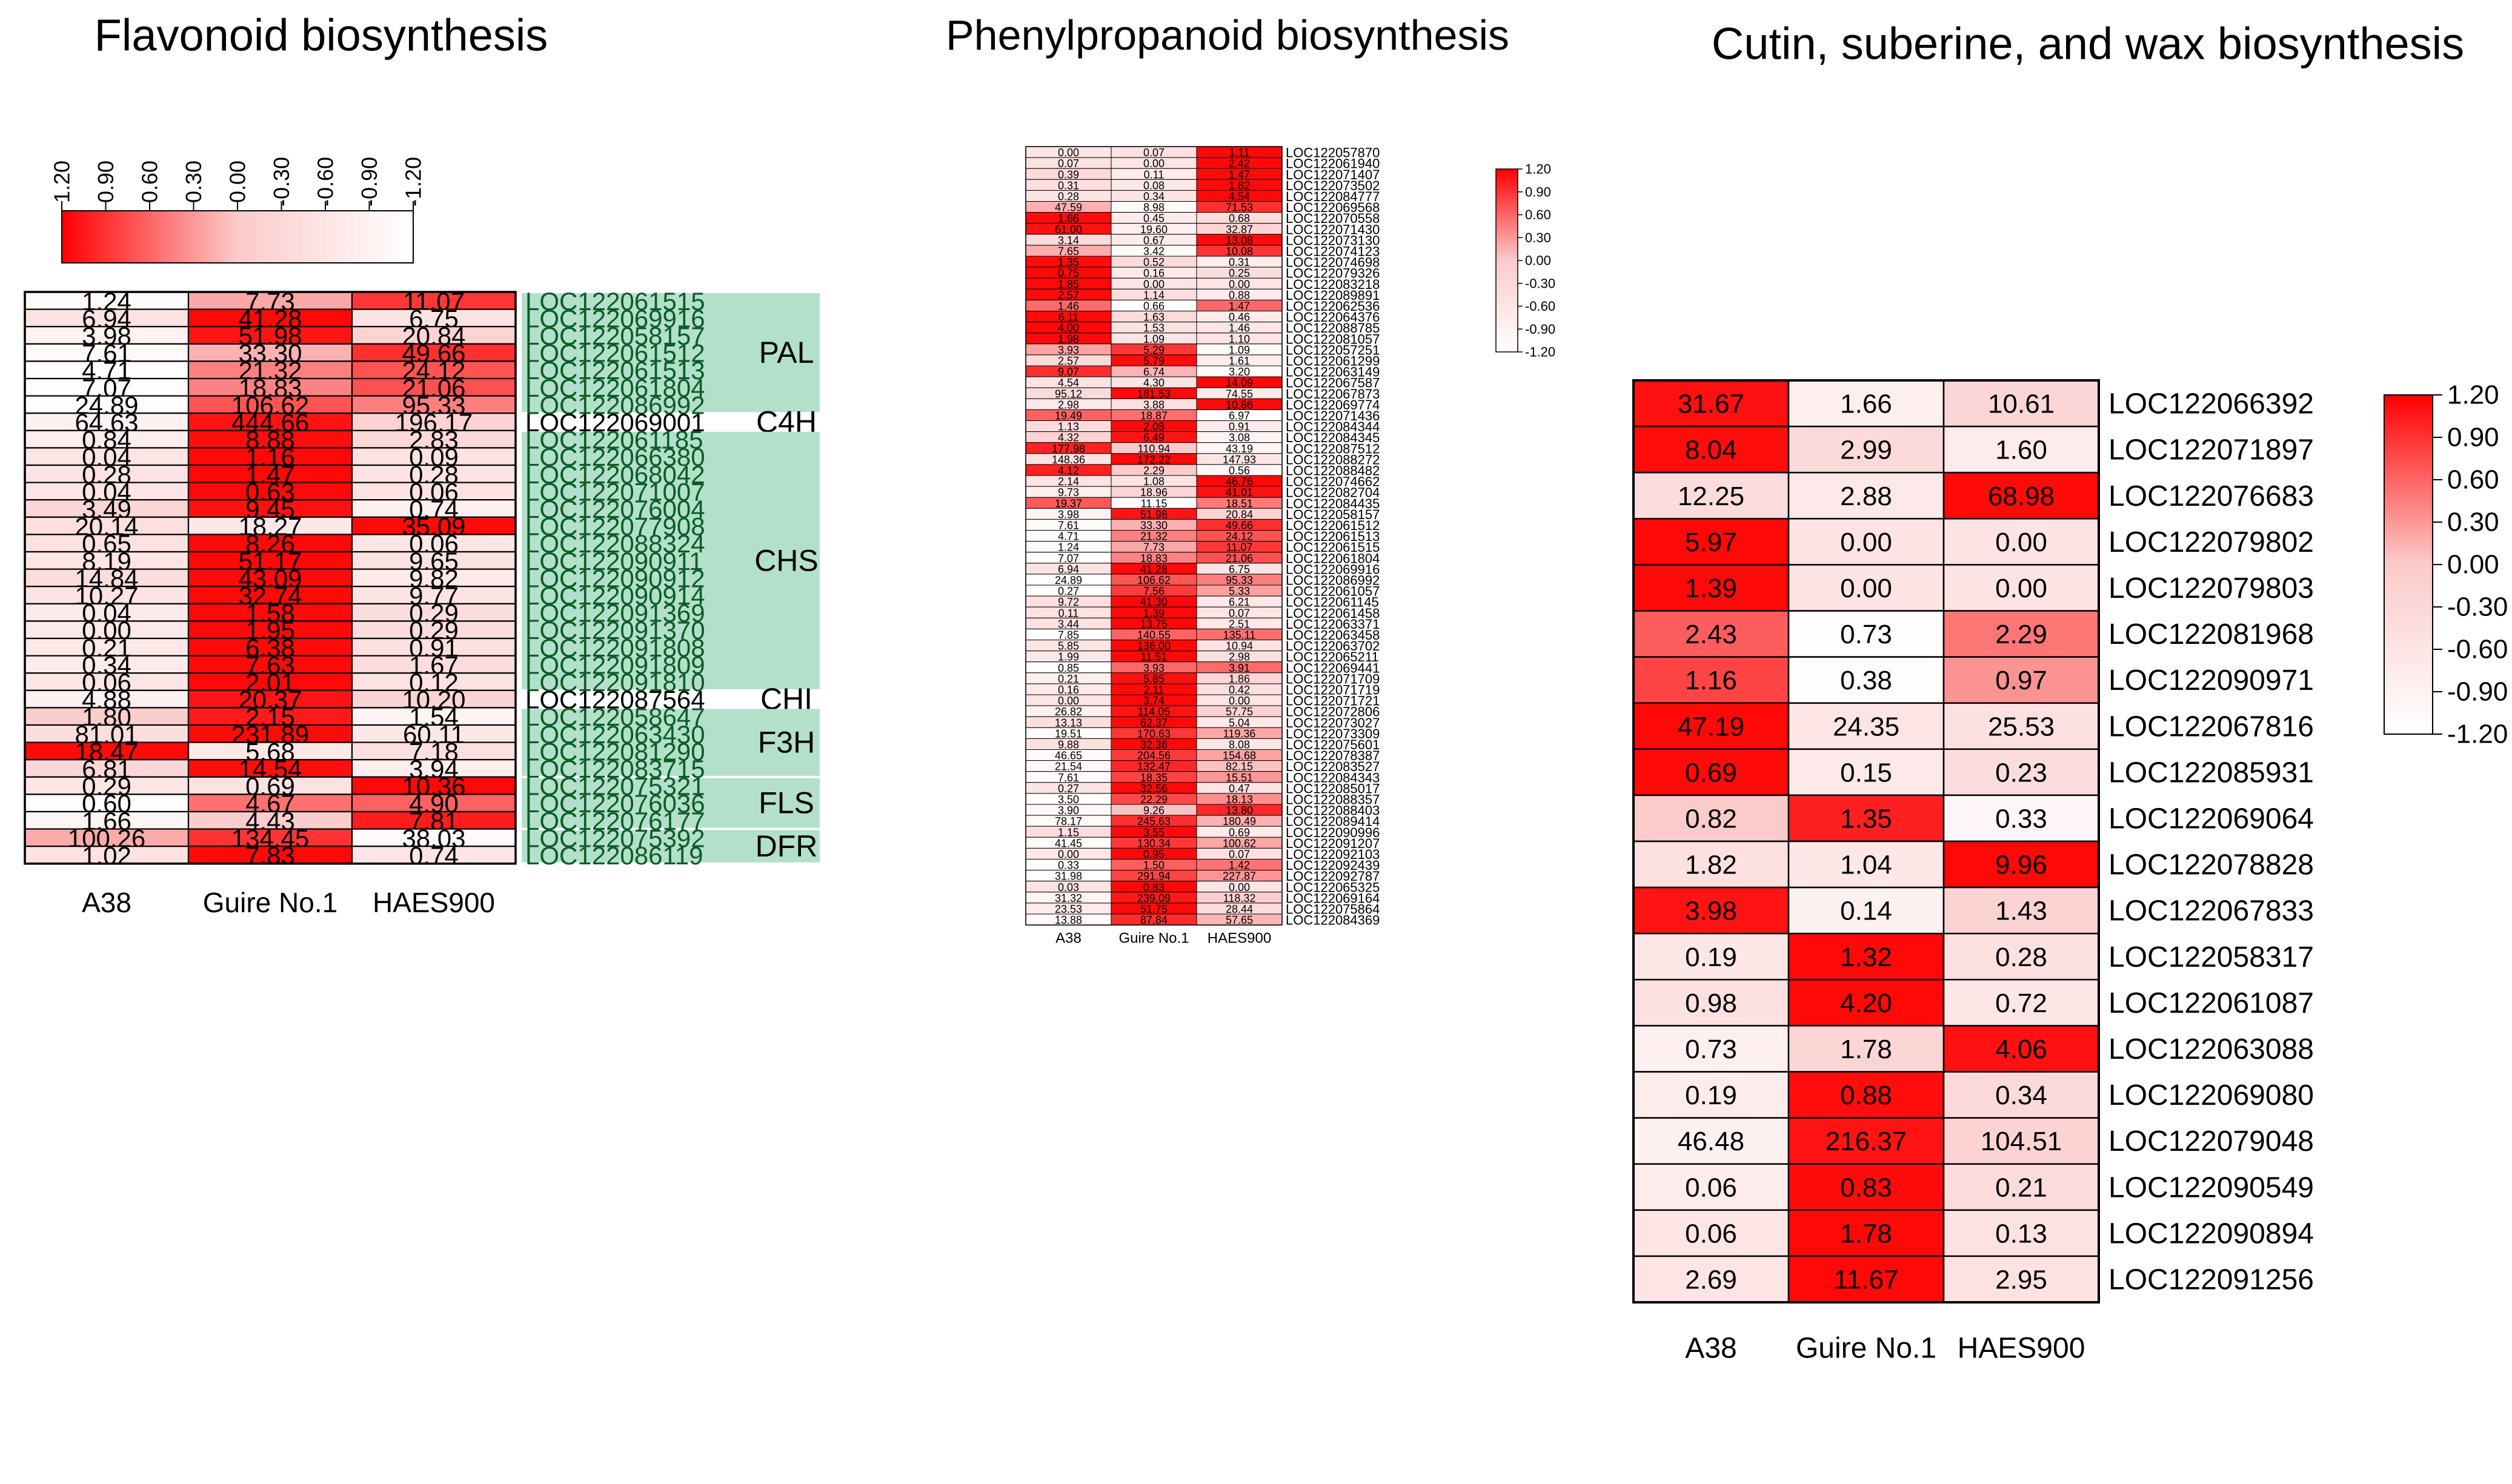 This screenshot has width=2512, height=1484. What do you see at coordinates (1239, 866) in the screenshot?
I see `phenyl-cell-value: 1.42` at bounding box center [1239, 866].